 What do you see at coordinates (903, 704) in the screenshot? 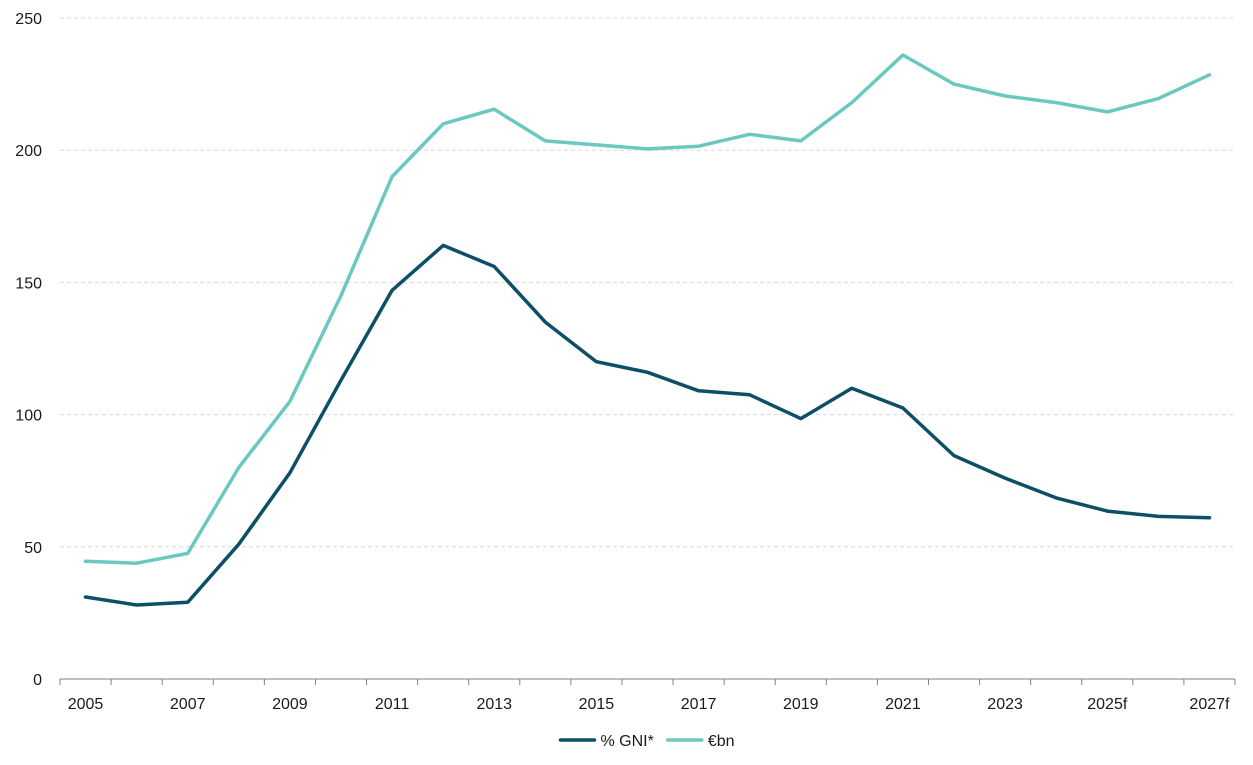
I see `x-tick-label: 2021` at bounding box center [903, 704].